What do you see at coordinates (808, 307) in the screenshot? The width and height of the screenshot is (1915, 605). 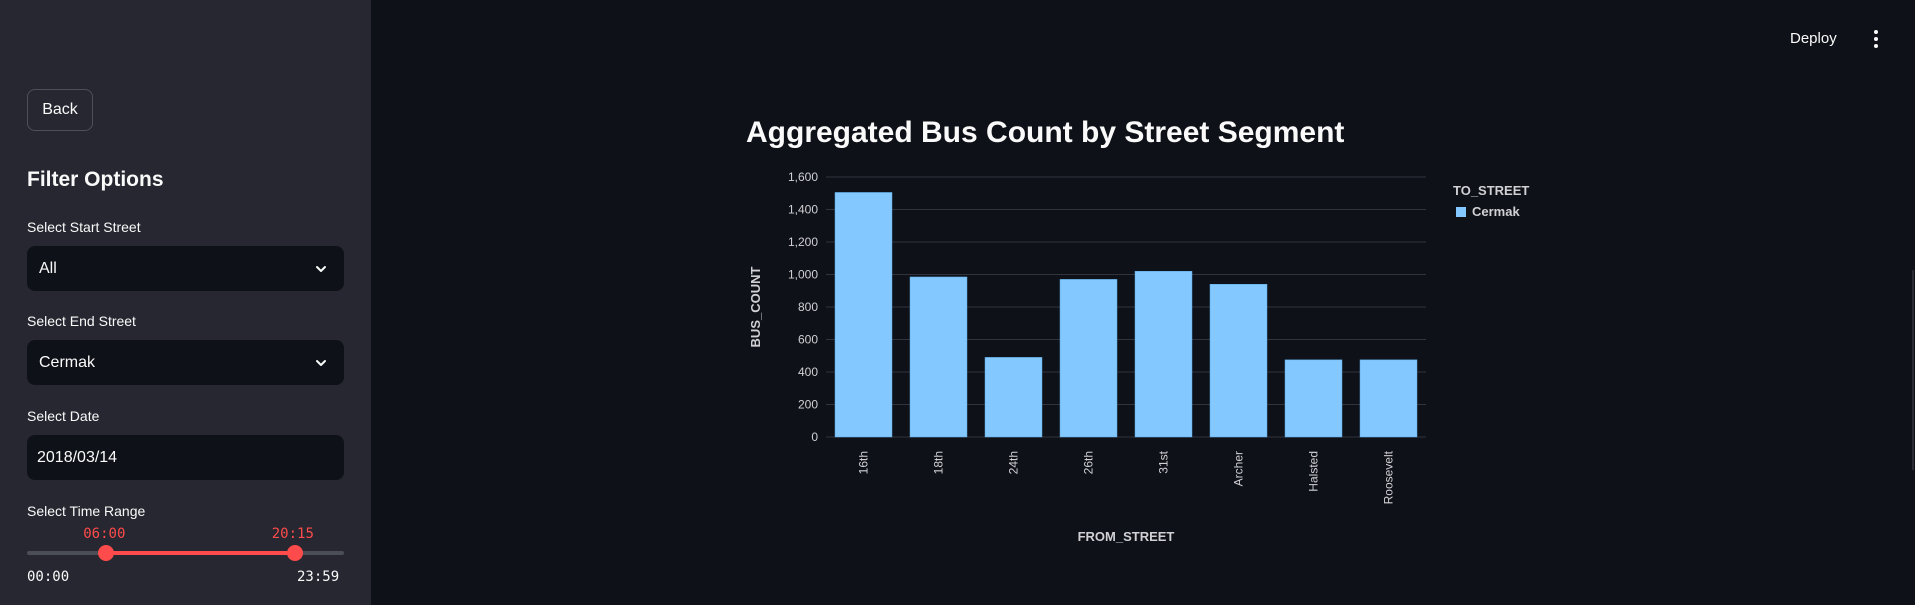 I see `y-tick-label: 800` at bounding box center [808, 307].